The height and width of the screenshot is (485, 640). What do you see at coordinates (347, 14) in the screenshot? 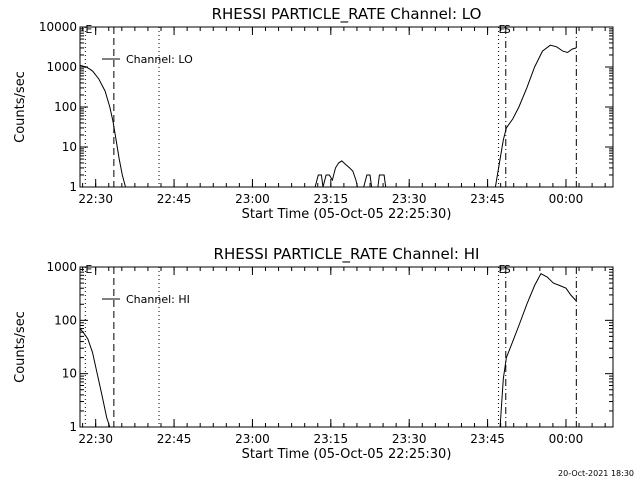
I see `chart-title: RHESSI PARTICLE_RATE Channel: LO` at bounding box center [347, 14].